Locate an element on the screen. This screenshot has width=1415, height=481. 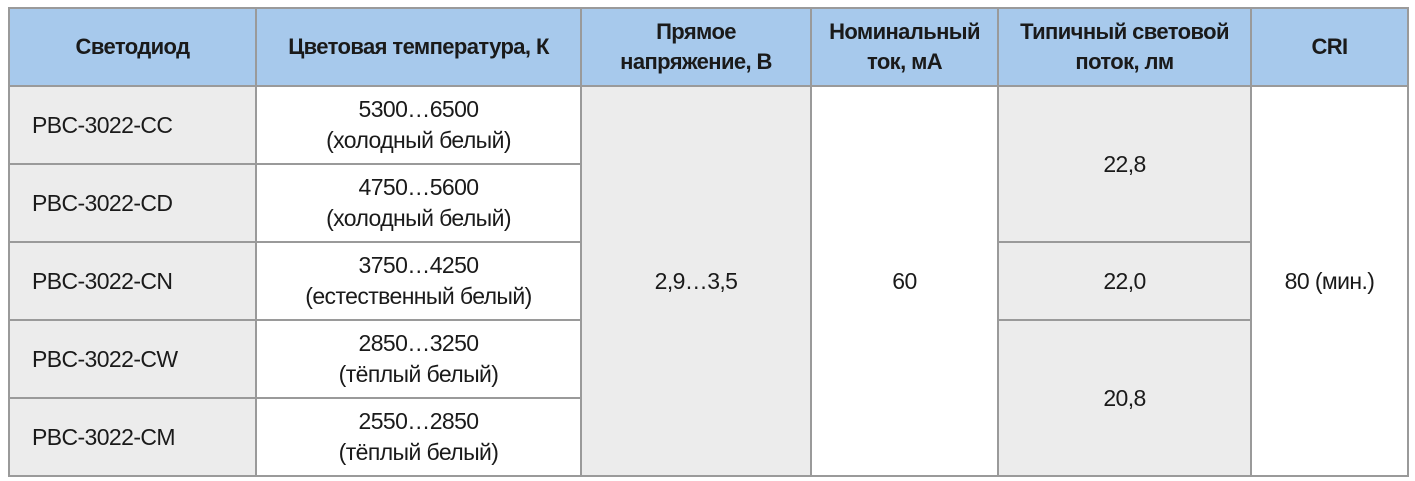
cri-cell: 80 (мин.) is located at coordinates (1329, 281).